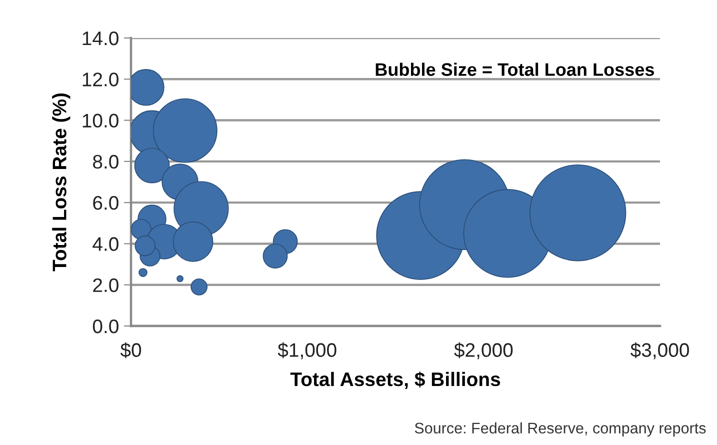  What do you see at coordinates (131, 350) in the screenshot?
I see `x-tick-label: $0` at bounding box center [131, 350].